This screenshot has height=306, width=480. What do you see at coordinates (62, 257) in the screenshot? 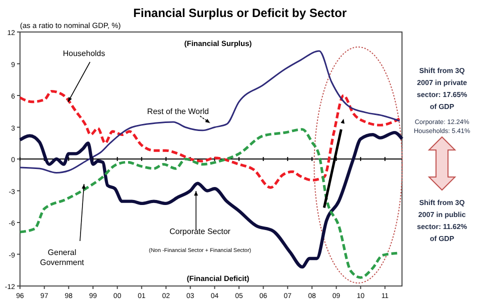
I see `text: General Government` at bounding box center [62, 257].